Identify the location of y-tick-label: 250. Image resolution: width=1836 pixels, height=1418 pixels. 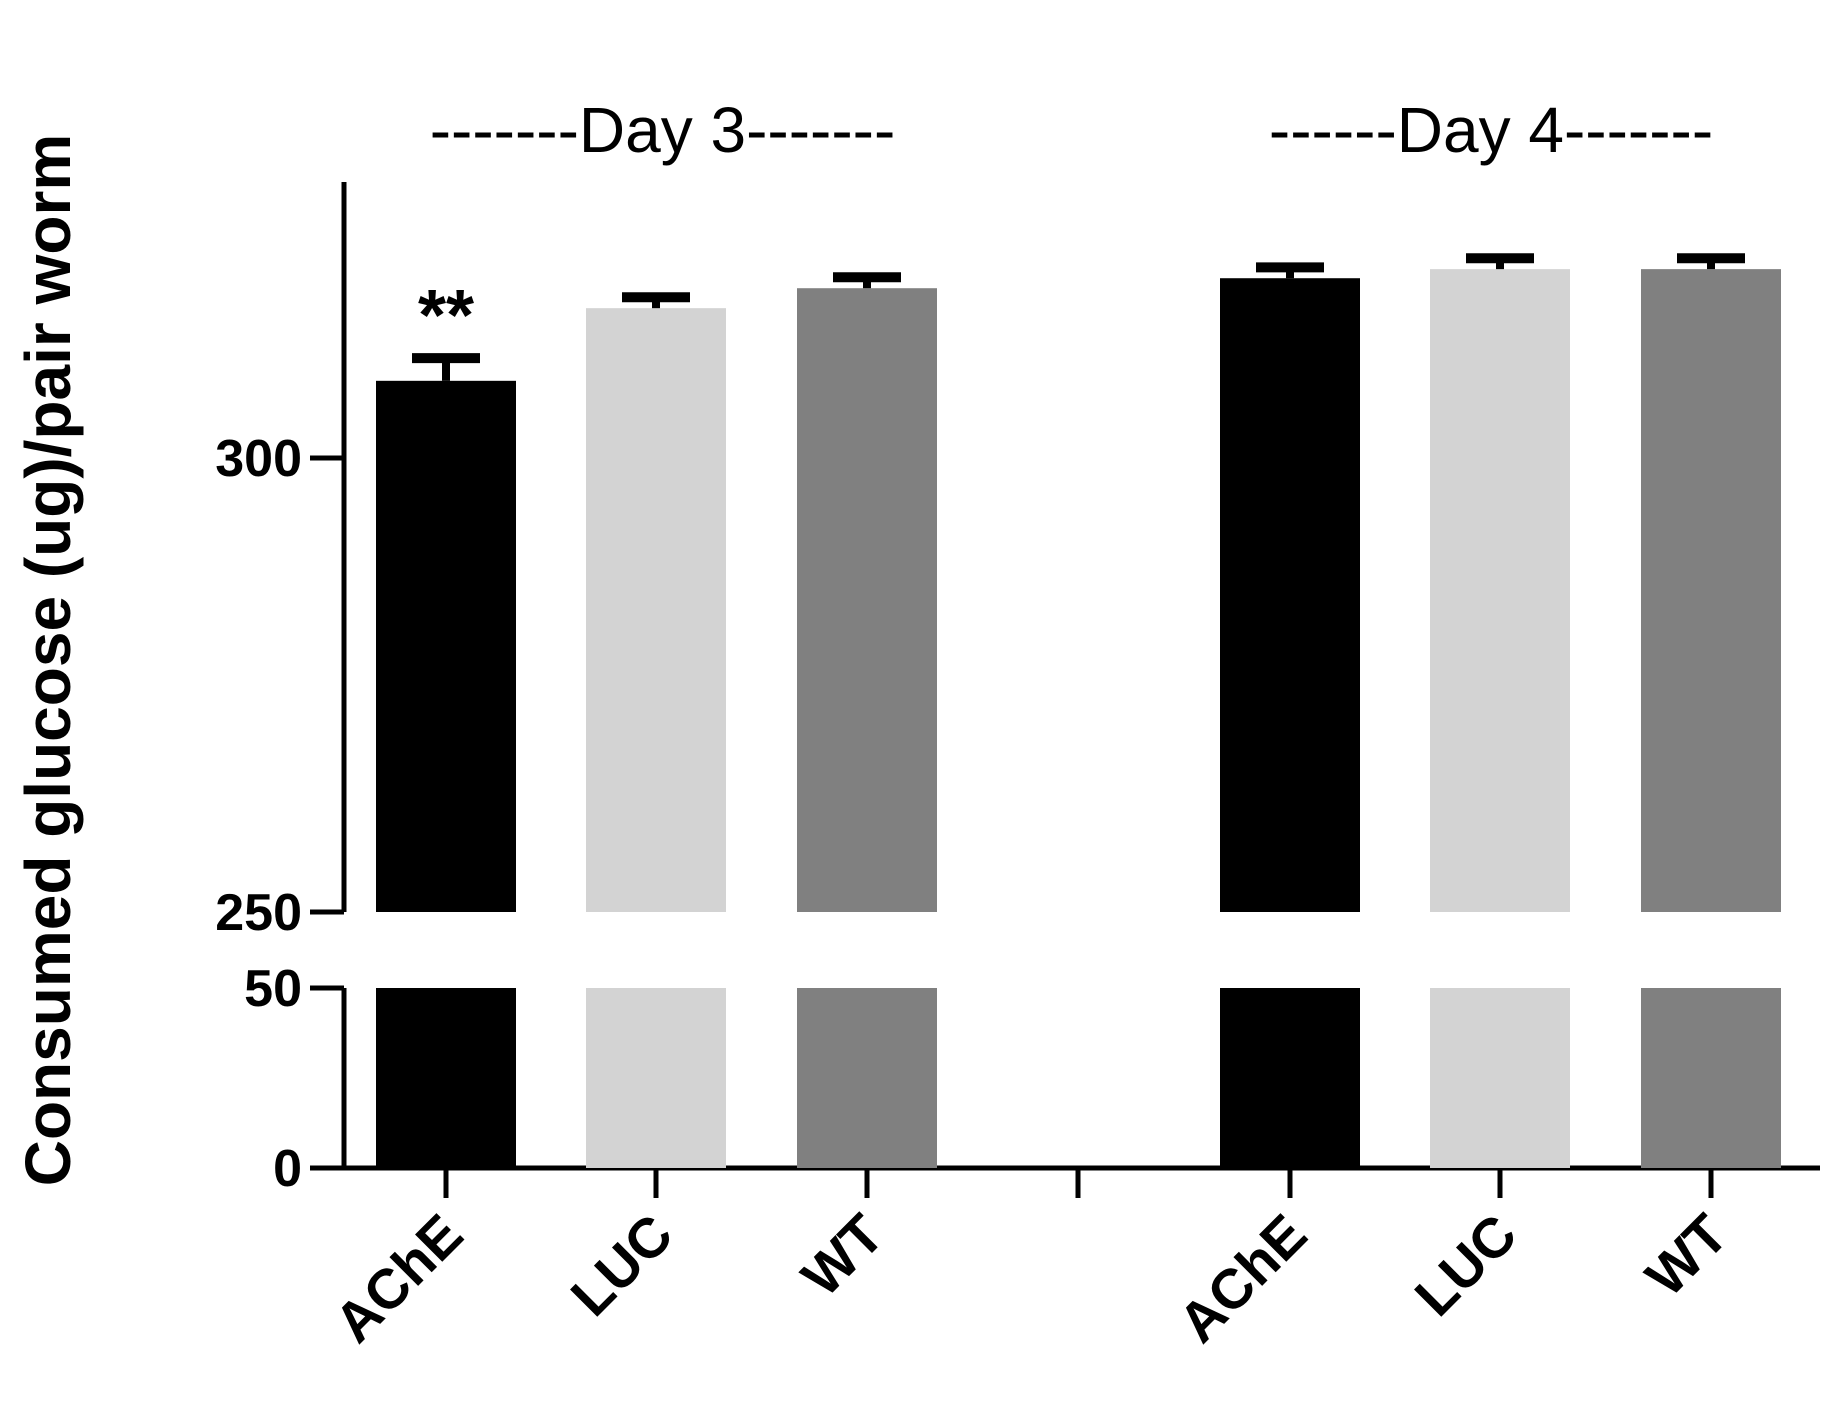
(258, 913).